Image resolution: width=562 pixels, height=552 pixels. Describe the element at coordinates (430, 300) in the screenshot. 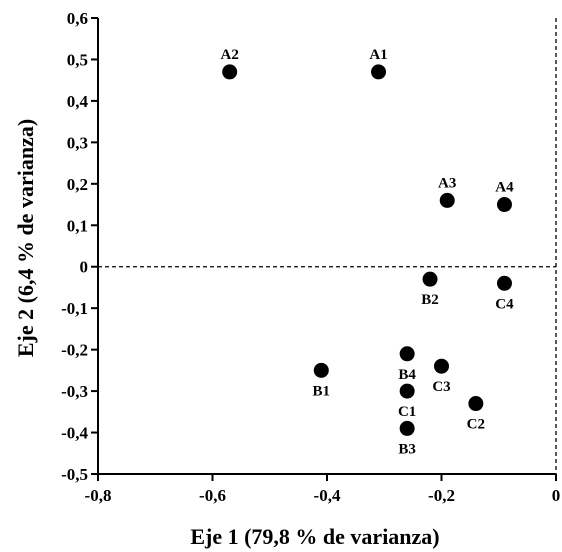

I see `point-label-b2: B2` at that location.